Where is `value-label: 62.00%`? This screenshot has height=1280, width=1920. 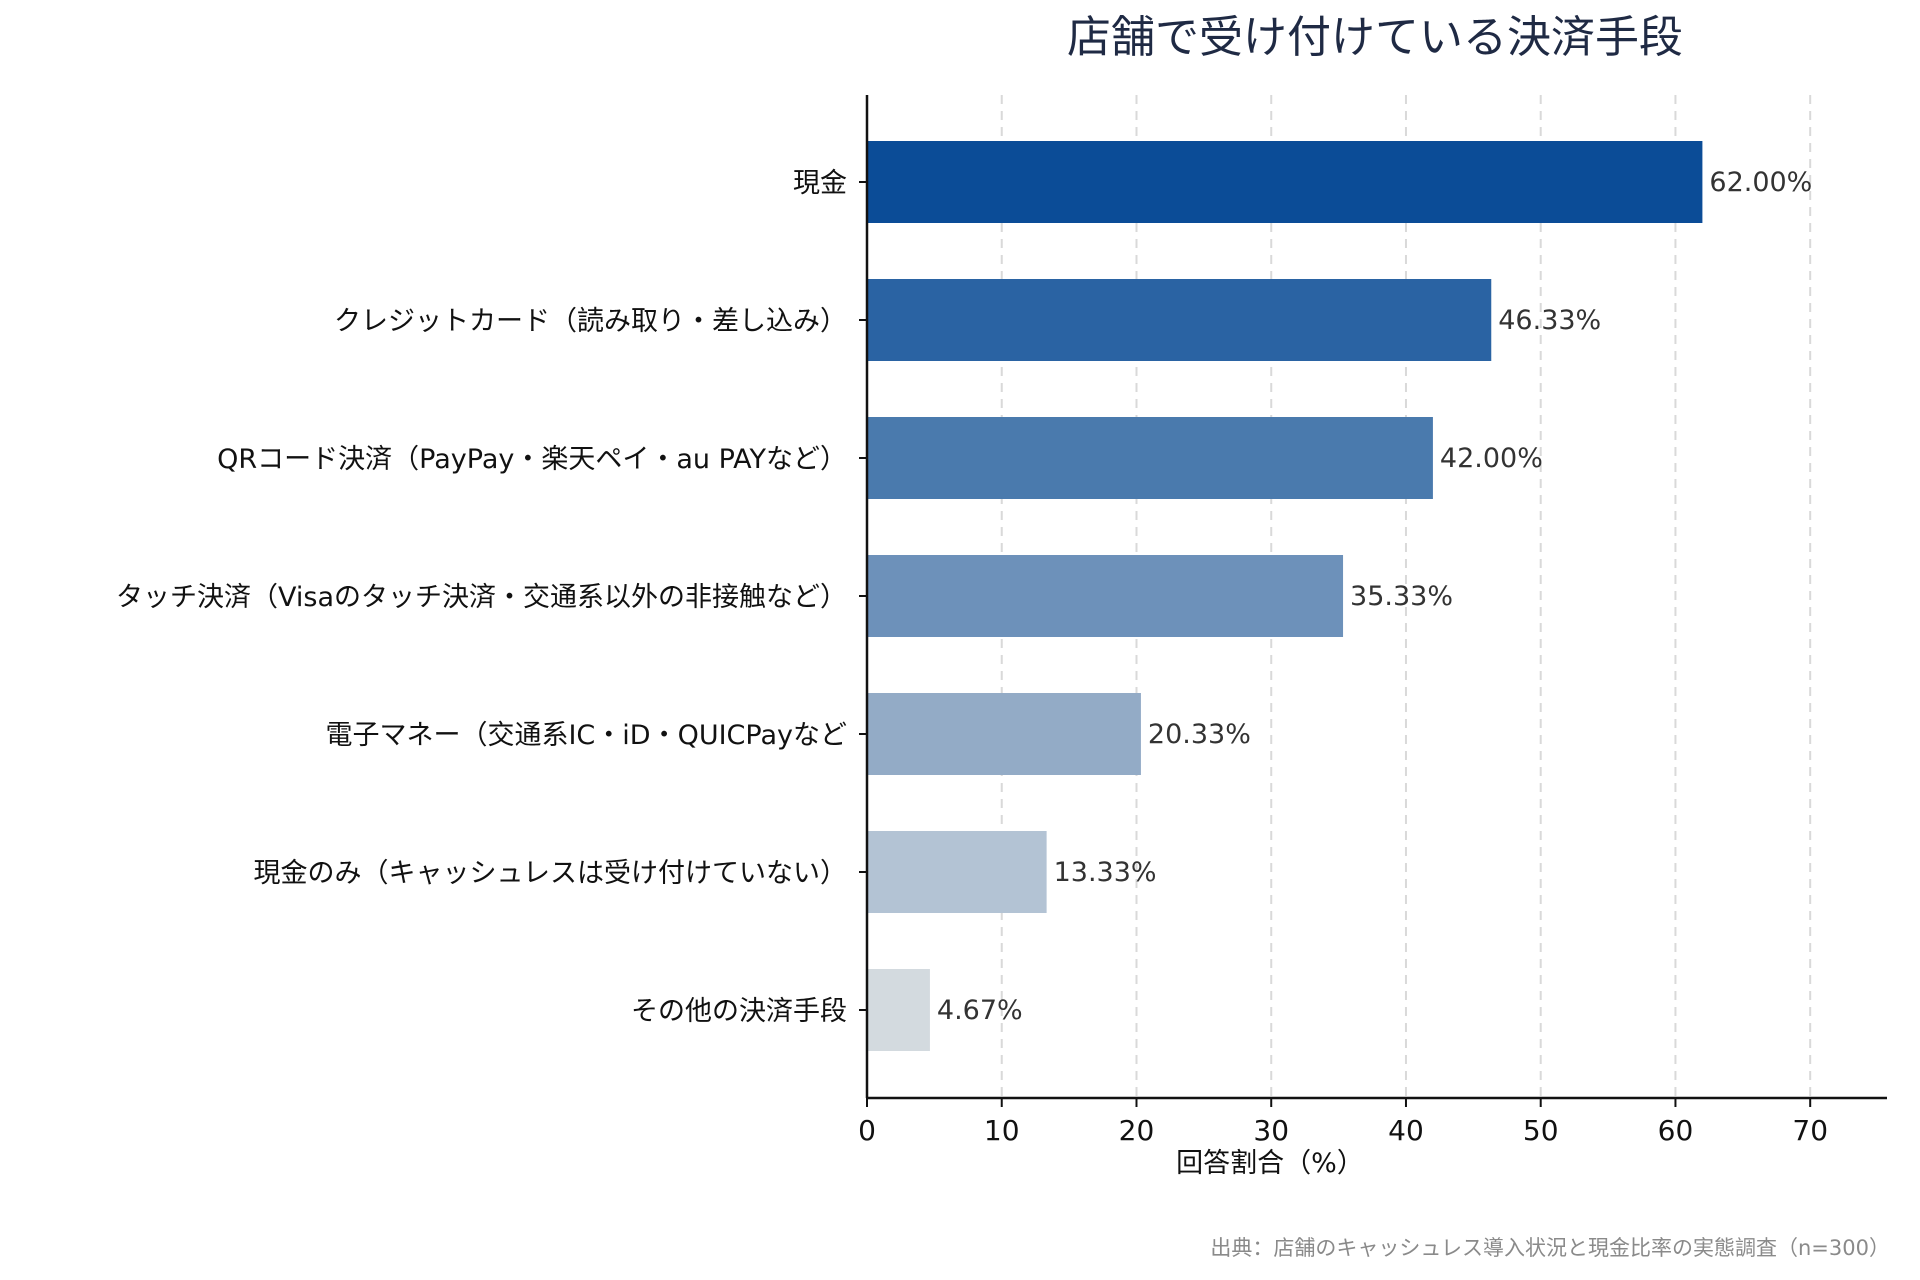 value-label: 62.00% is located at coordinates (1760, 182).